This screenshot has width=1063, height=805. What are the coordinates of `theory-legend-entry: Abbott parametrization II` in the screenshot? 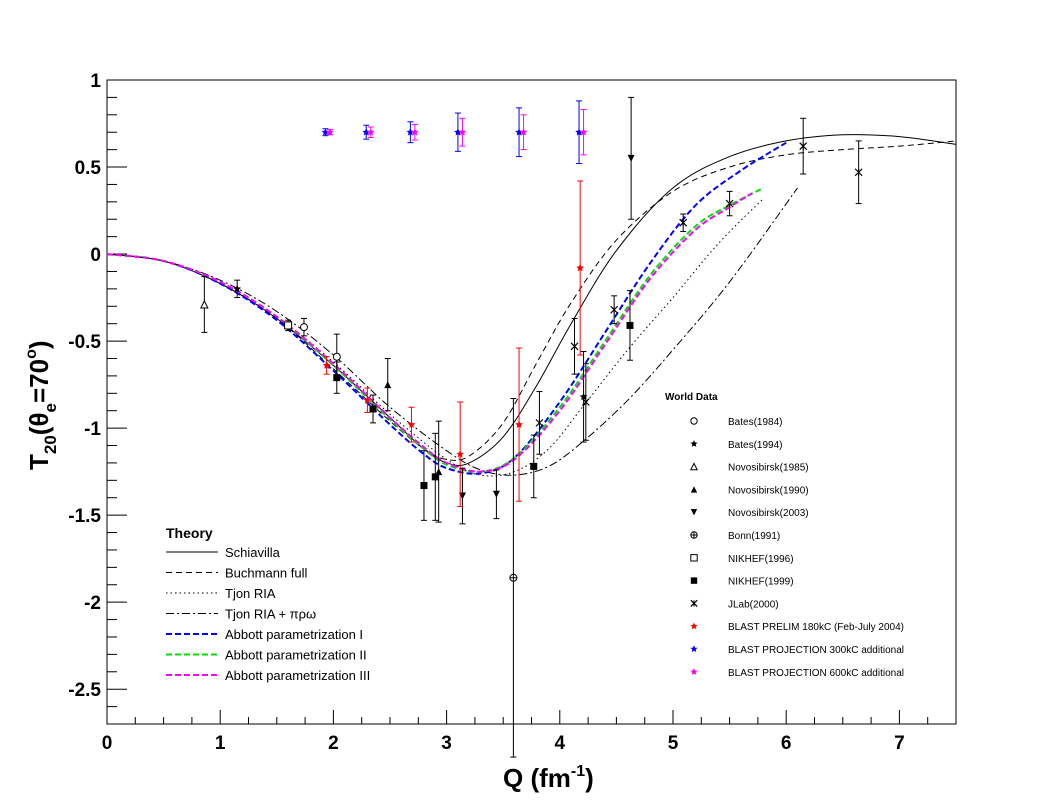 It's located at (266, 655).